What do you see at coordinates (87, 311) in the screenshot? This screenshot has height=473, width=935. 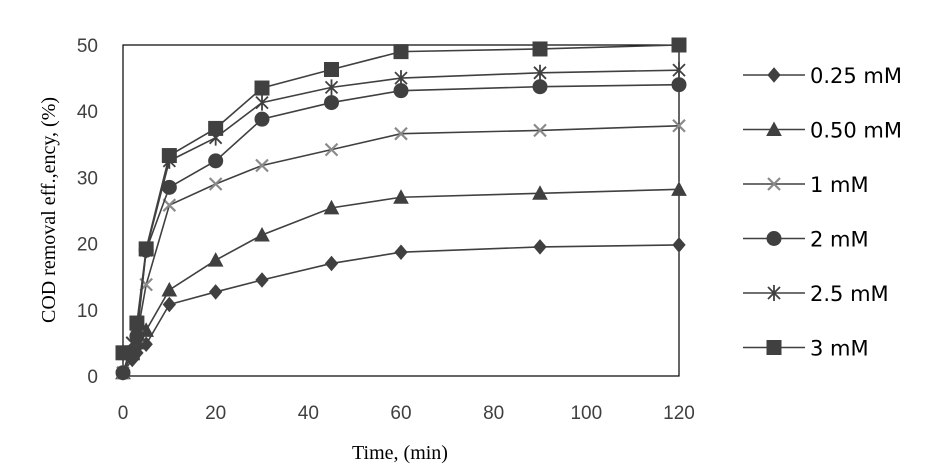 I see `y-tick-label: 10` at bounding box center [87, 311].